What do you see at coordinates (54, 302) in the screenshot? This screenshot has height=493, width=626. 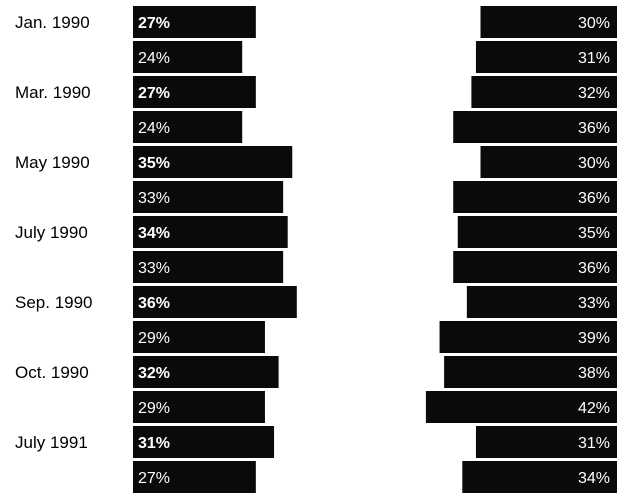 I see `category-label: Sep. 1990` at bounding box center [54, 302].